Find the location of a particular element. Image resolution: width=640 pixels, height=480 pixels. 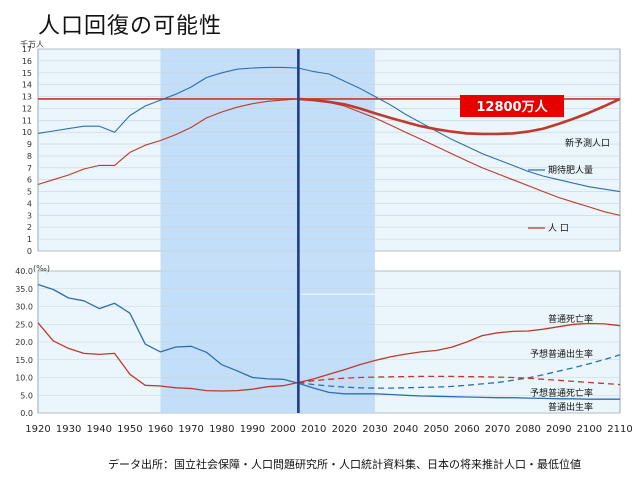

legend-label-普通出生率: 普通出生率 is located at coordinates (570, 407).